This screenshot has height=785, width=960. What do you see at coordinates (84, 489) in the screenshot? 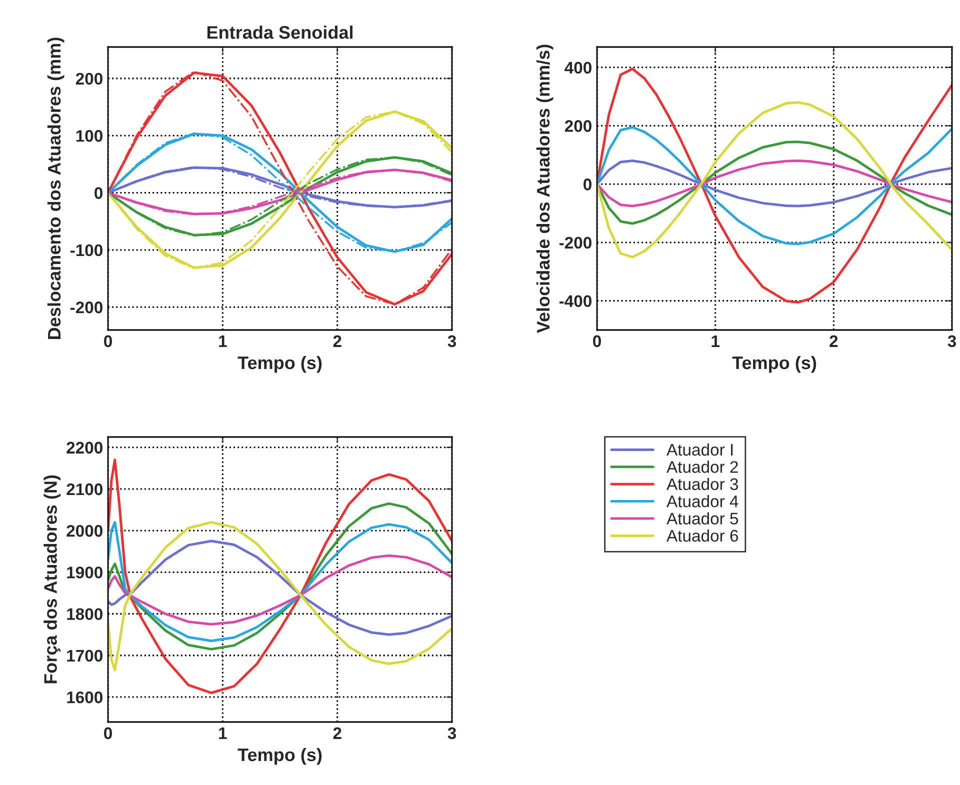
I see `y-tick-label: 2100` at bounding box center [84, 489].